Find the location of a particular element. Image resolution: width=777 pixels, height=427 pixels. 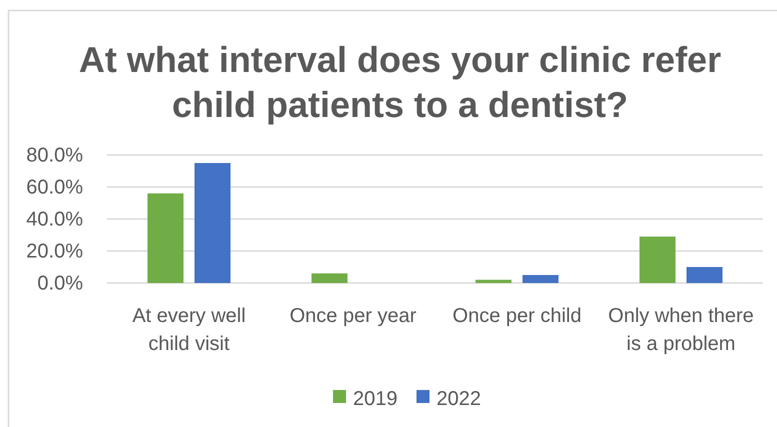

x-tick-label: Once per year is located at coordinates (353, 316).